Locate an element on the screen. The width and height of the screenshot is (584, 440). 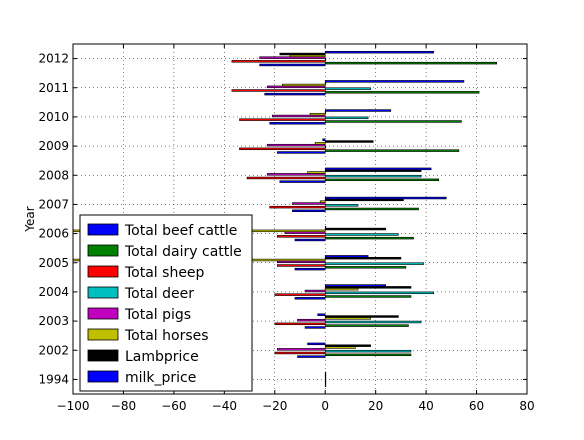
x-tick-label: 20 is located at coordinates (375, 406).